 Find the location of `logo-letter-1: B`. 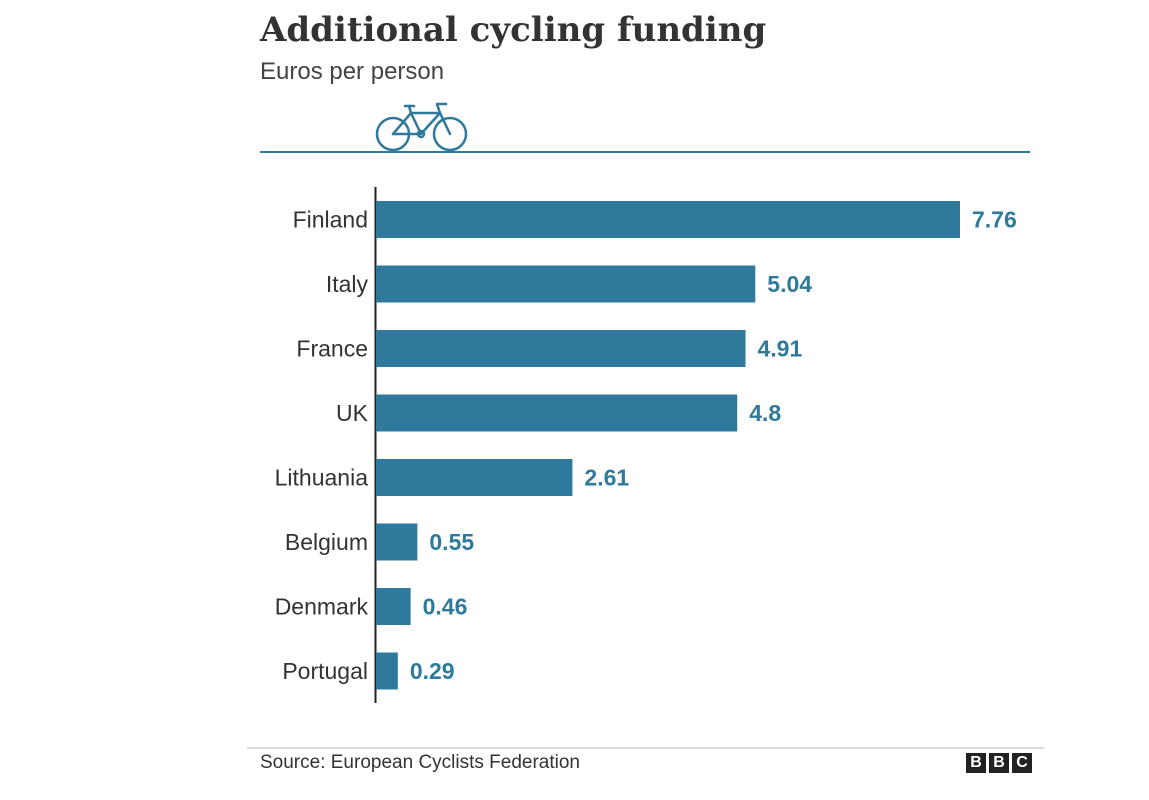

logo-letter-1: B is located at coordinates (976, 763).